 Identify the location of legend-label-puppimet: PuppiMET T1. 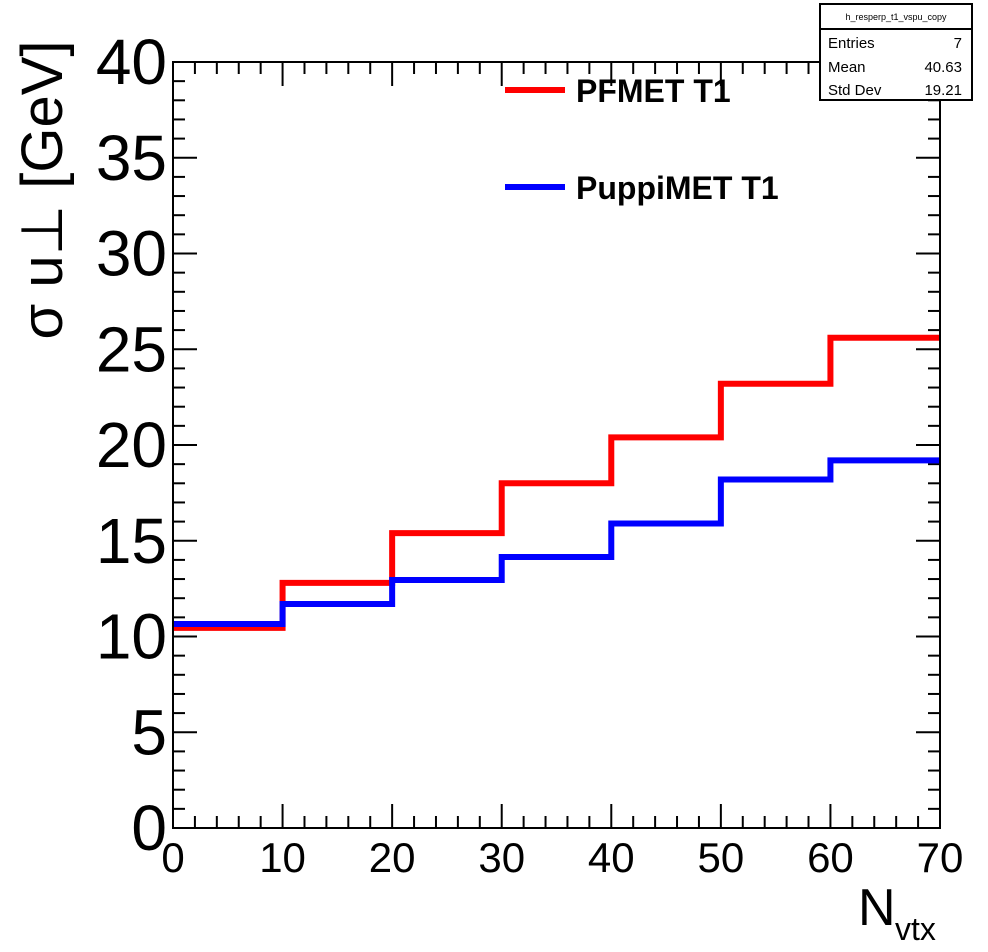
(677, 188).